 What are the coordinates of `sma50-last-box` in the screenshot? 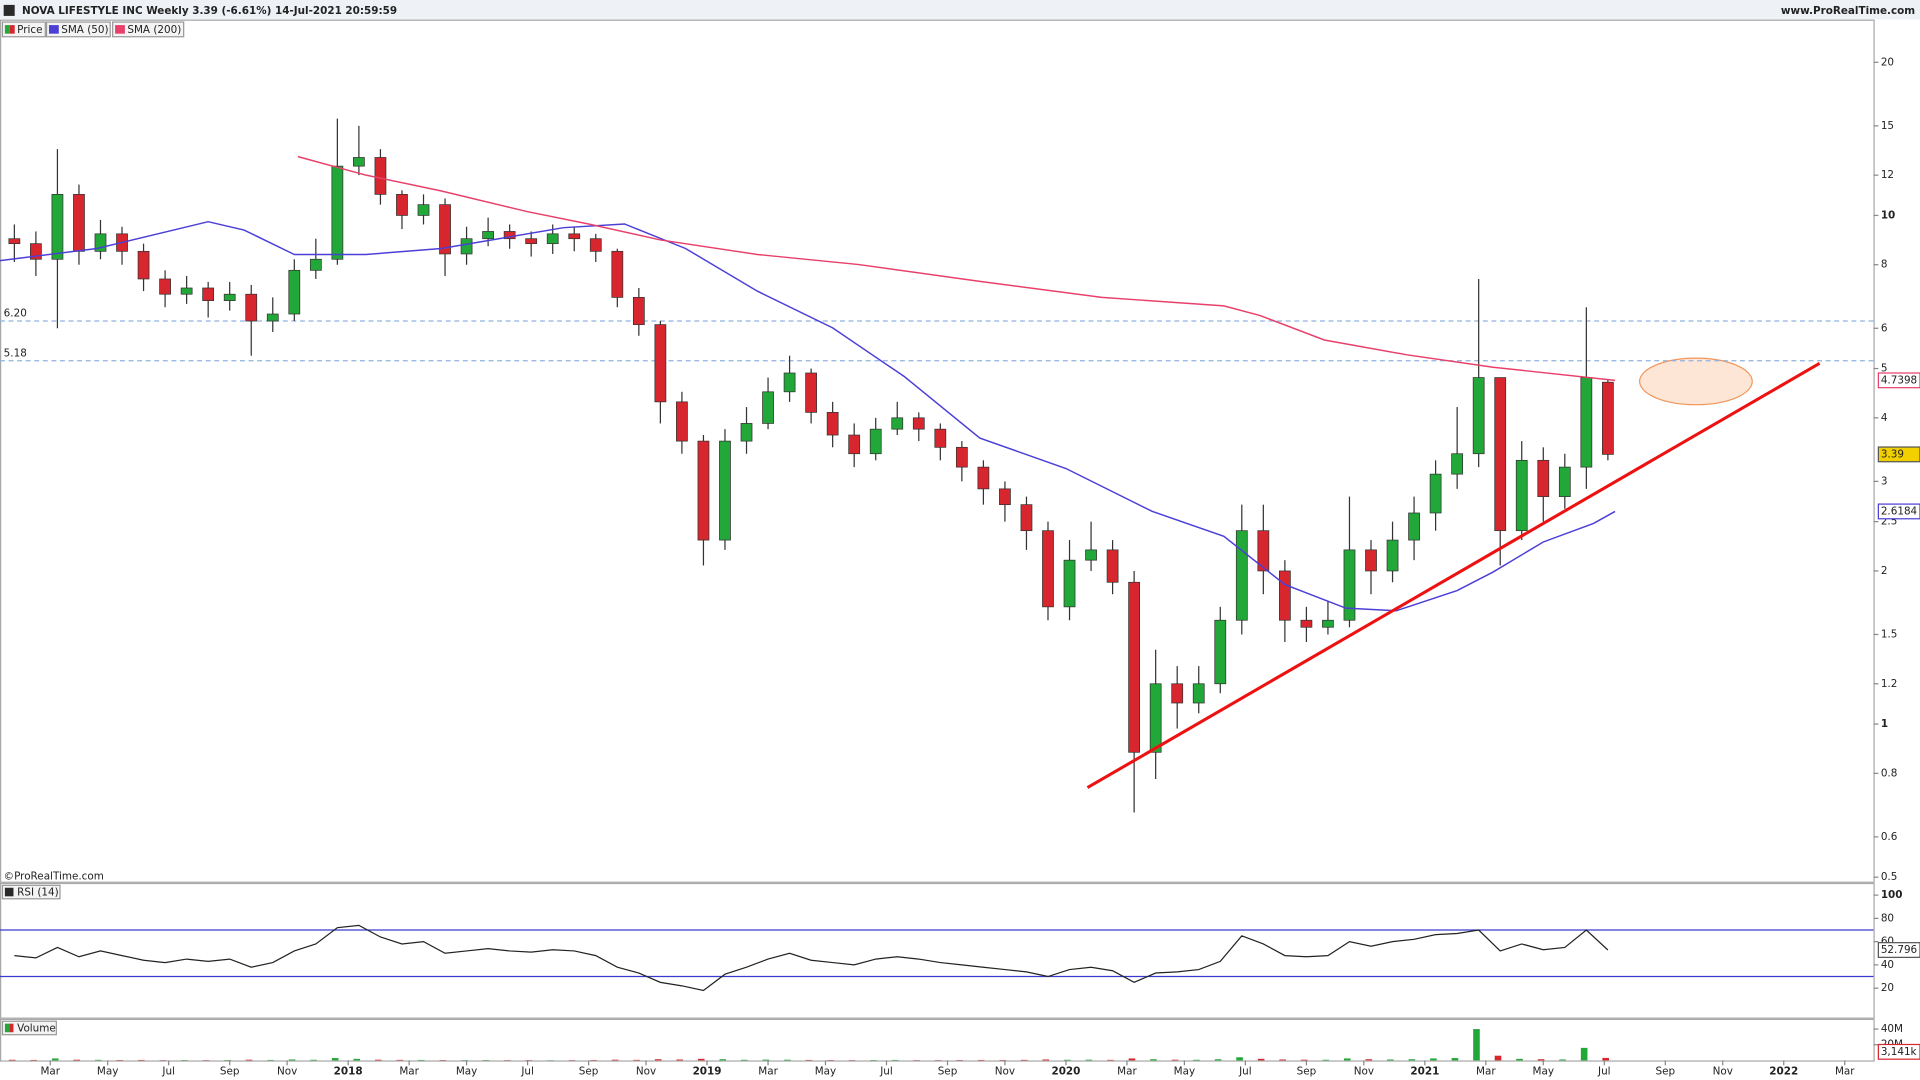 It's located at (1898, 511).